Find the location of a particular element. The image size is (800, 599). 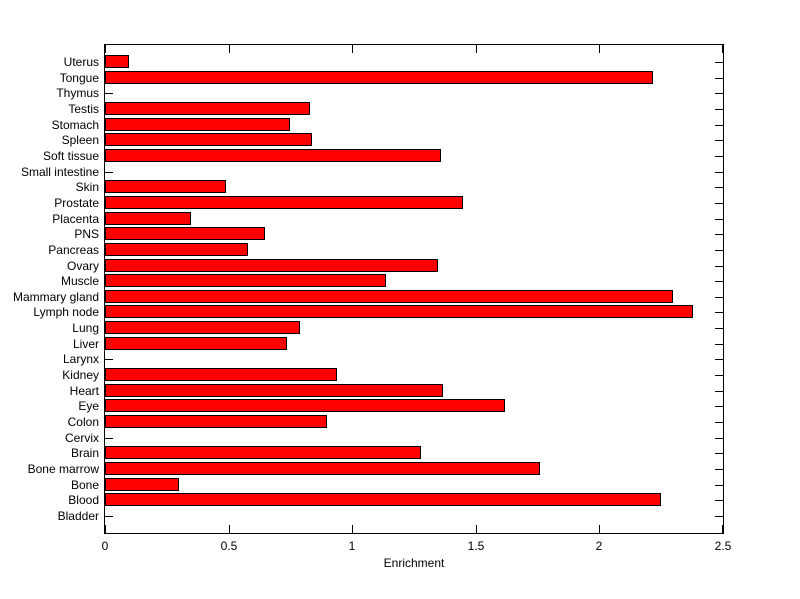

y-tick-label-heart: Heart is located at coordinates (84, 391).